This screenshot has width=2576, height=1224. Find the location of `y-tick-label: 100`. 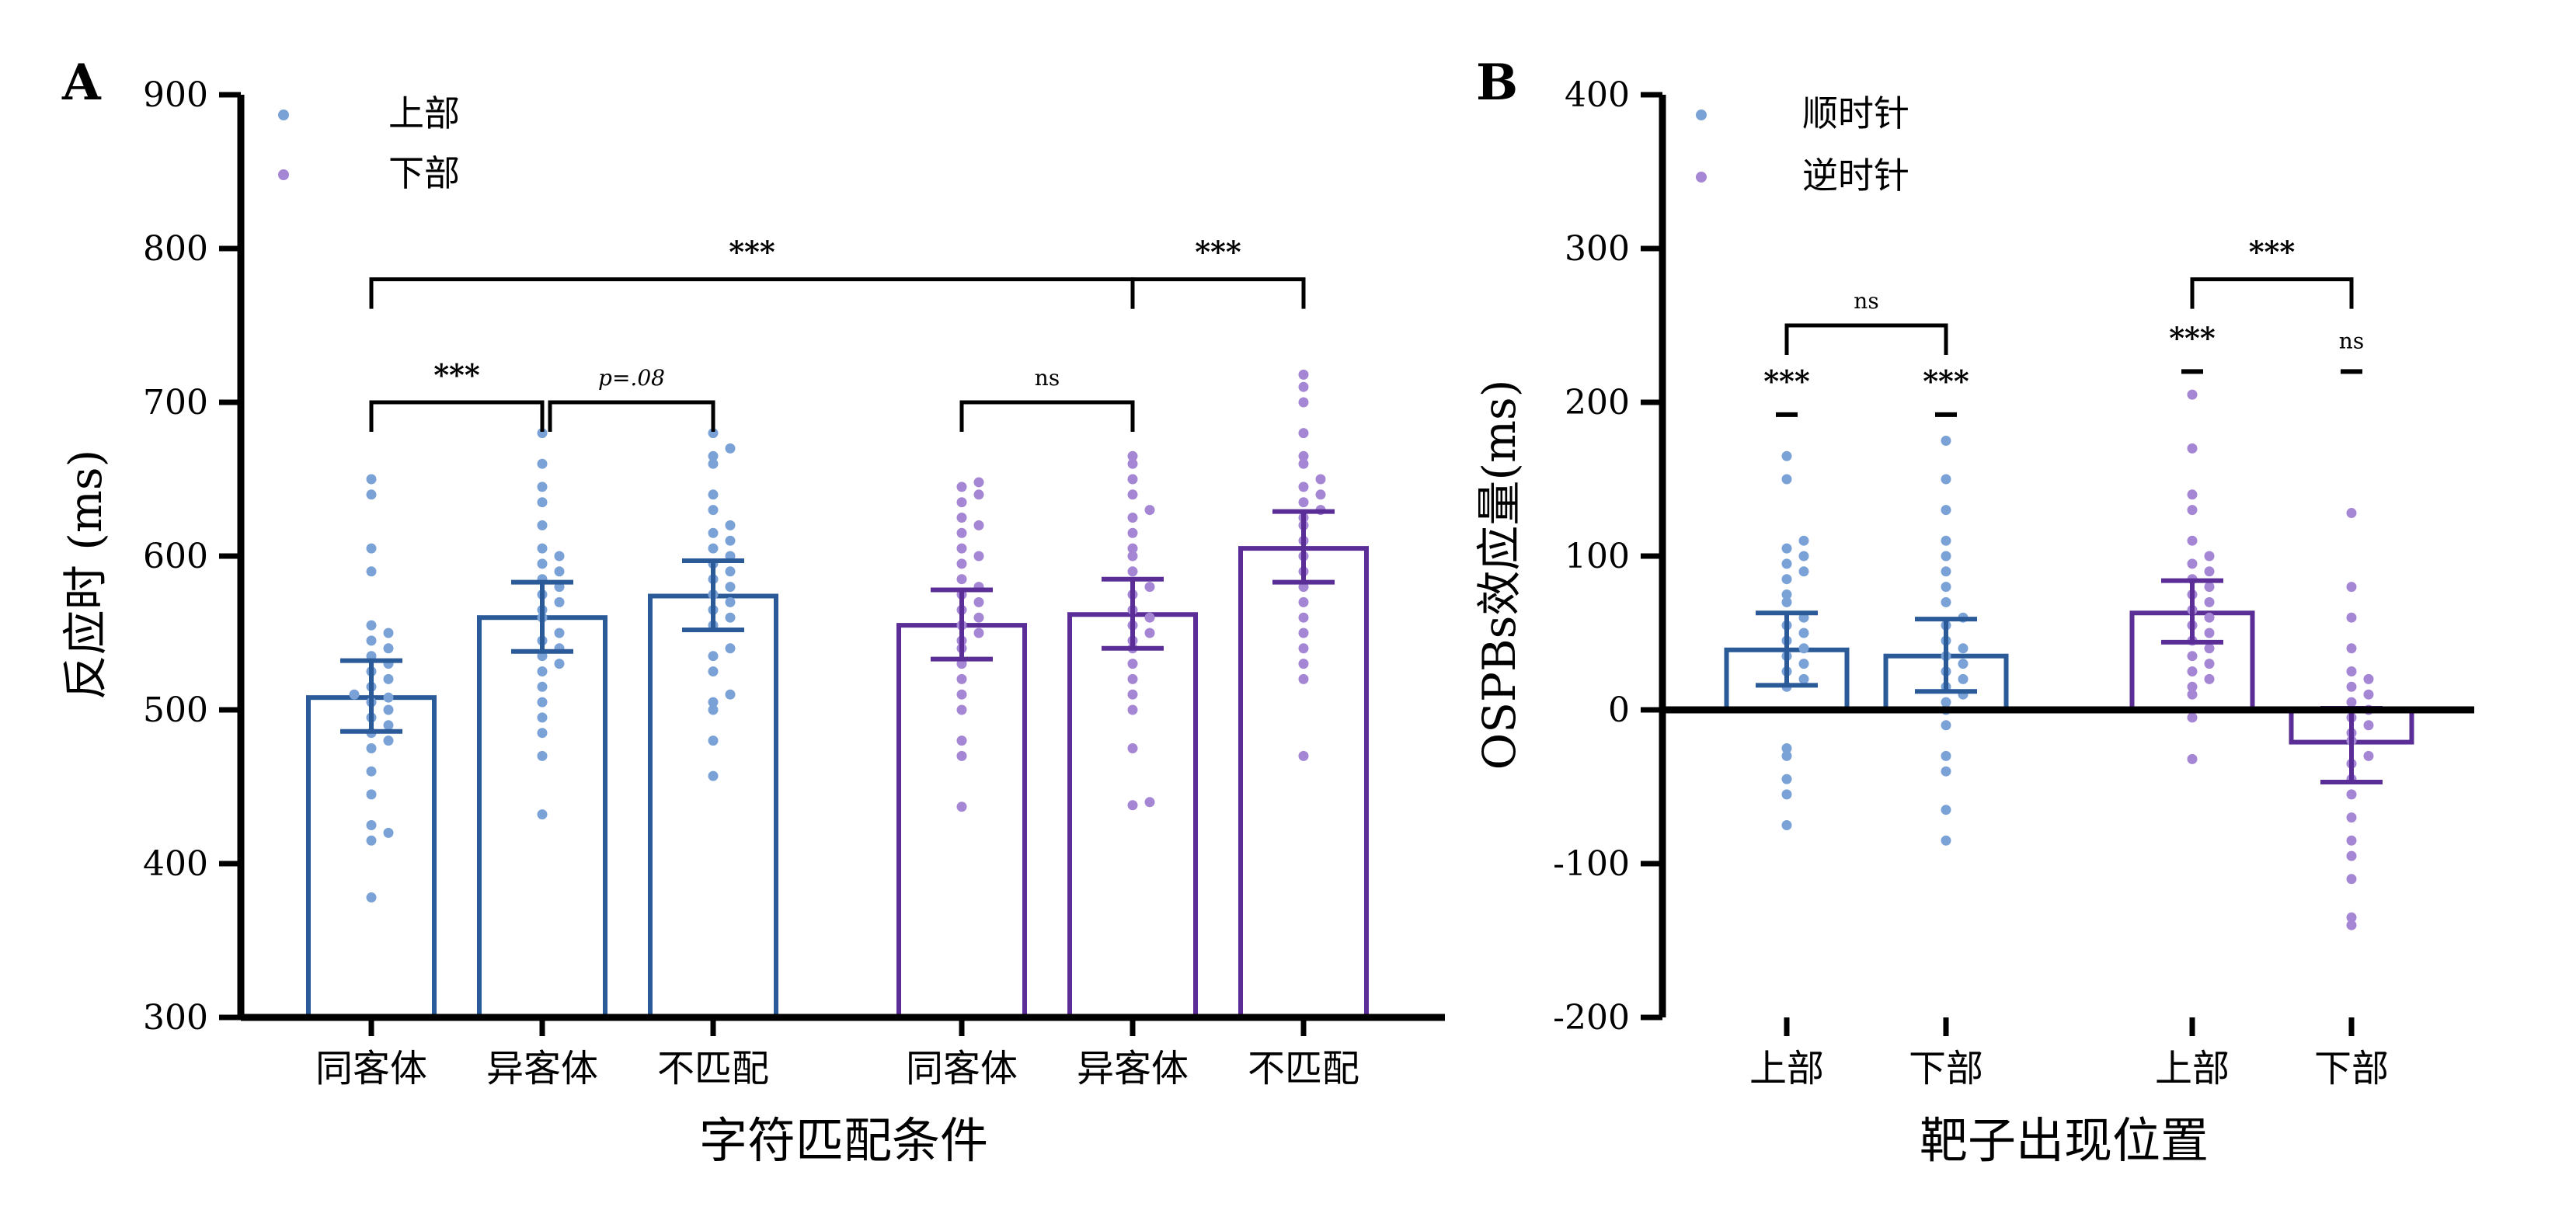

y-tick-label: 100 is located at coordinates (1597, 557).